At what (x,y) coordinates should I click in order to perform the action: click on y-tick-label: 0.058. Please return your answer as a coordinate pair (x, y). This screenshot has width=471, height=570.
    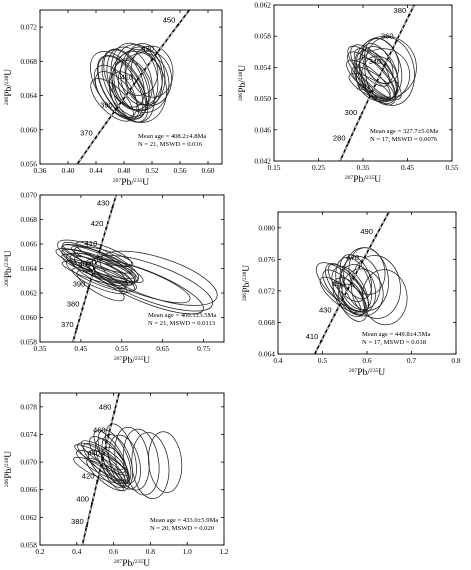
    Looking at the image, I should click on (28, 342).